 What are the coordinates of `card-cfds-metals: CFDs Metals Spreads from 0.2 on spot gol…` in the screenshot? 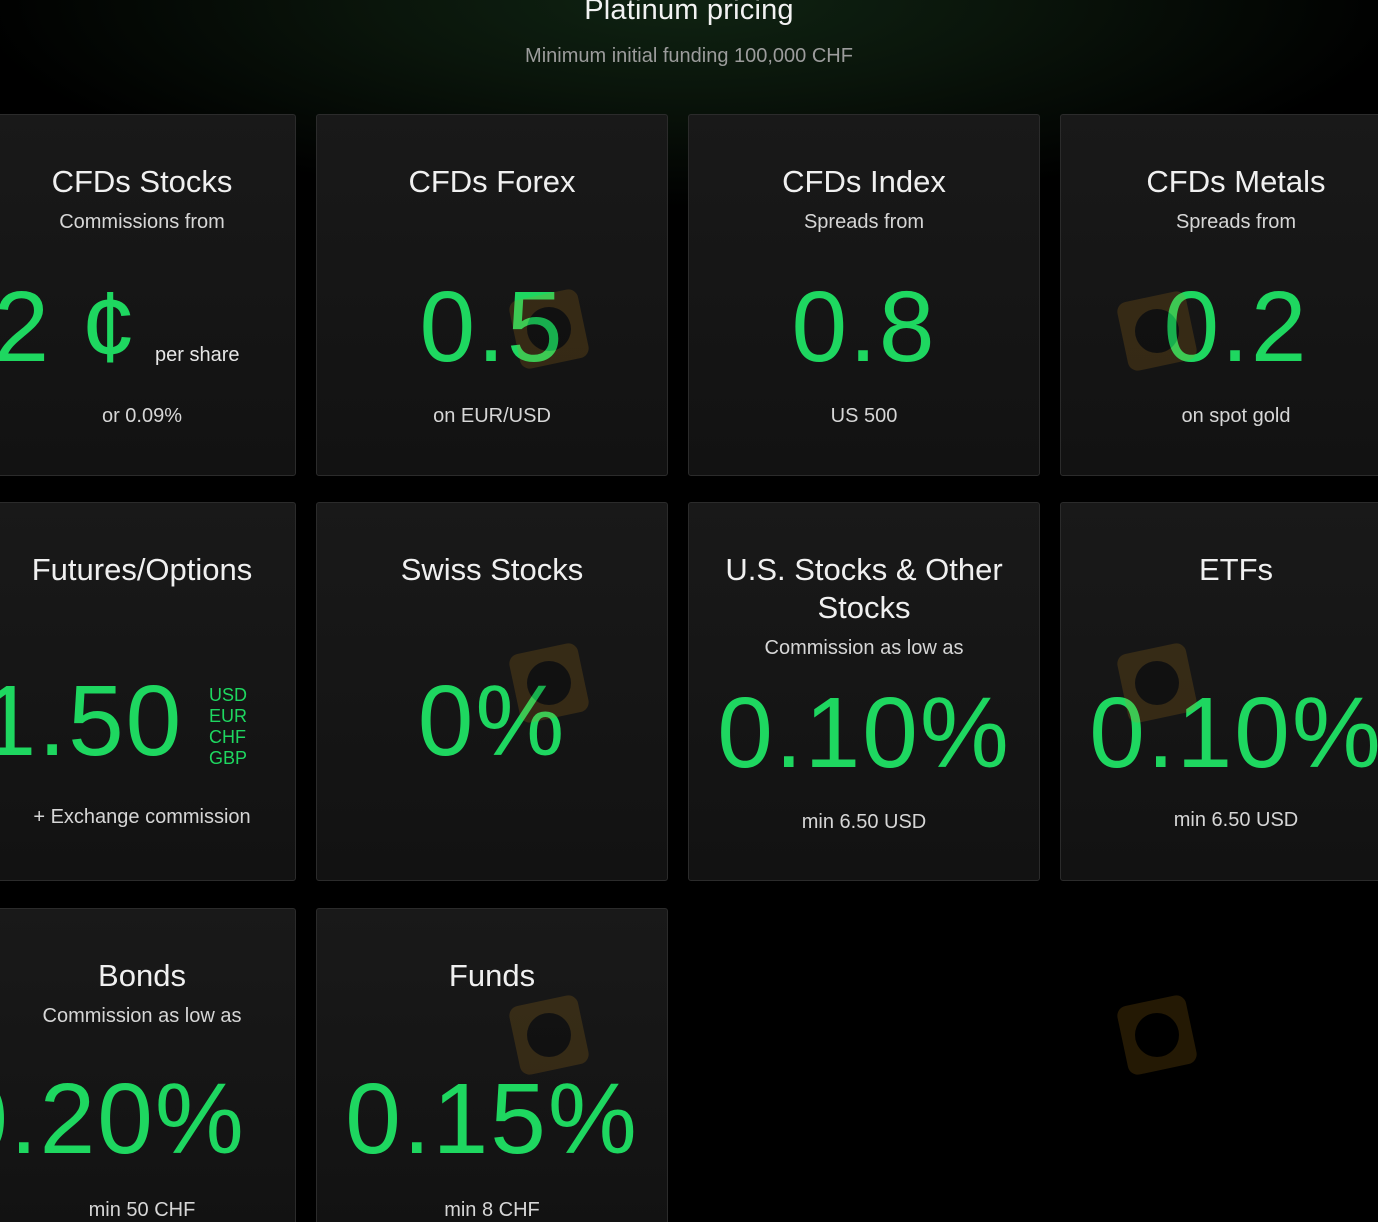 It's located at (1219, 295).